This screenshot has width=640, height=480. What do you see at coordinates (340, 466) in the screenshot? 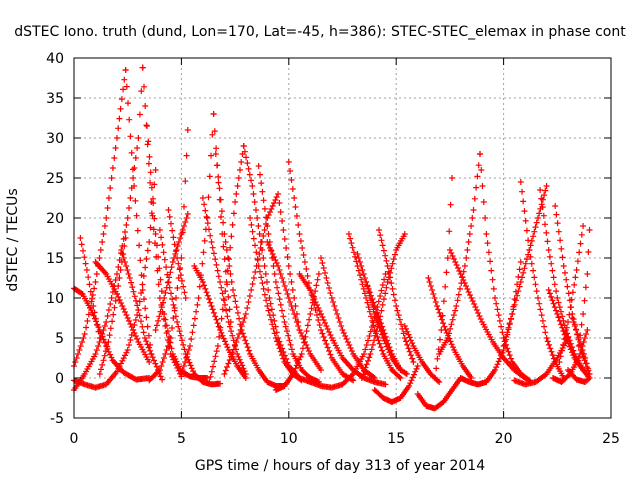
I see `x-axis-label: GPS time / hours of day 313 of year 2014` at bounding box center [340, 466].